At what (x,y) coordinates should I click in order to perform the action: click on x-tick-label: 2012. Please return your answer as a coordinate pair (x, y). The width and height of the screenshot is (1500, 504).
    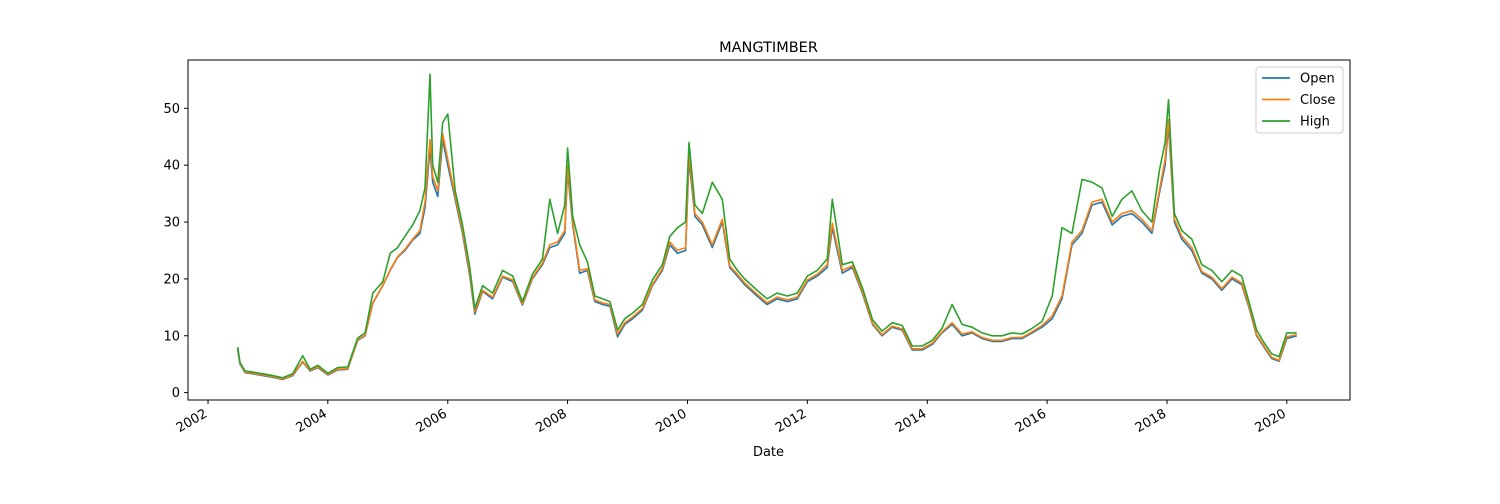
    Looking at the image, I should click on (791, 421).